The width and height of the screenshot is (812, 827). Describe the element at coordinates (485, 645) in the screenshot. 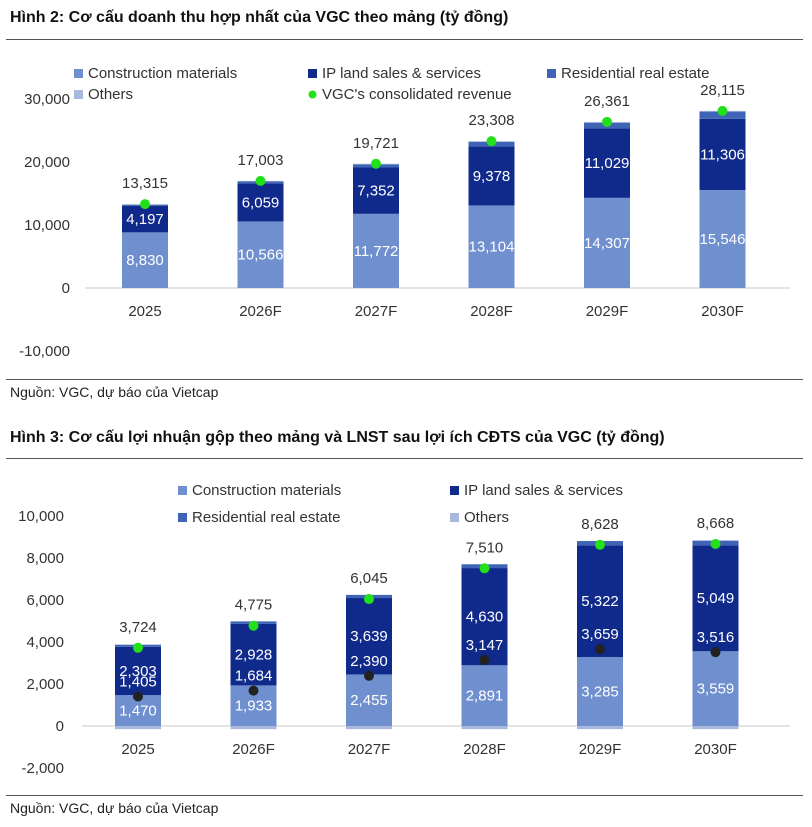

I see `npat-value-label: 3,147` at that location.